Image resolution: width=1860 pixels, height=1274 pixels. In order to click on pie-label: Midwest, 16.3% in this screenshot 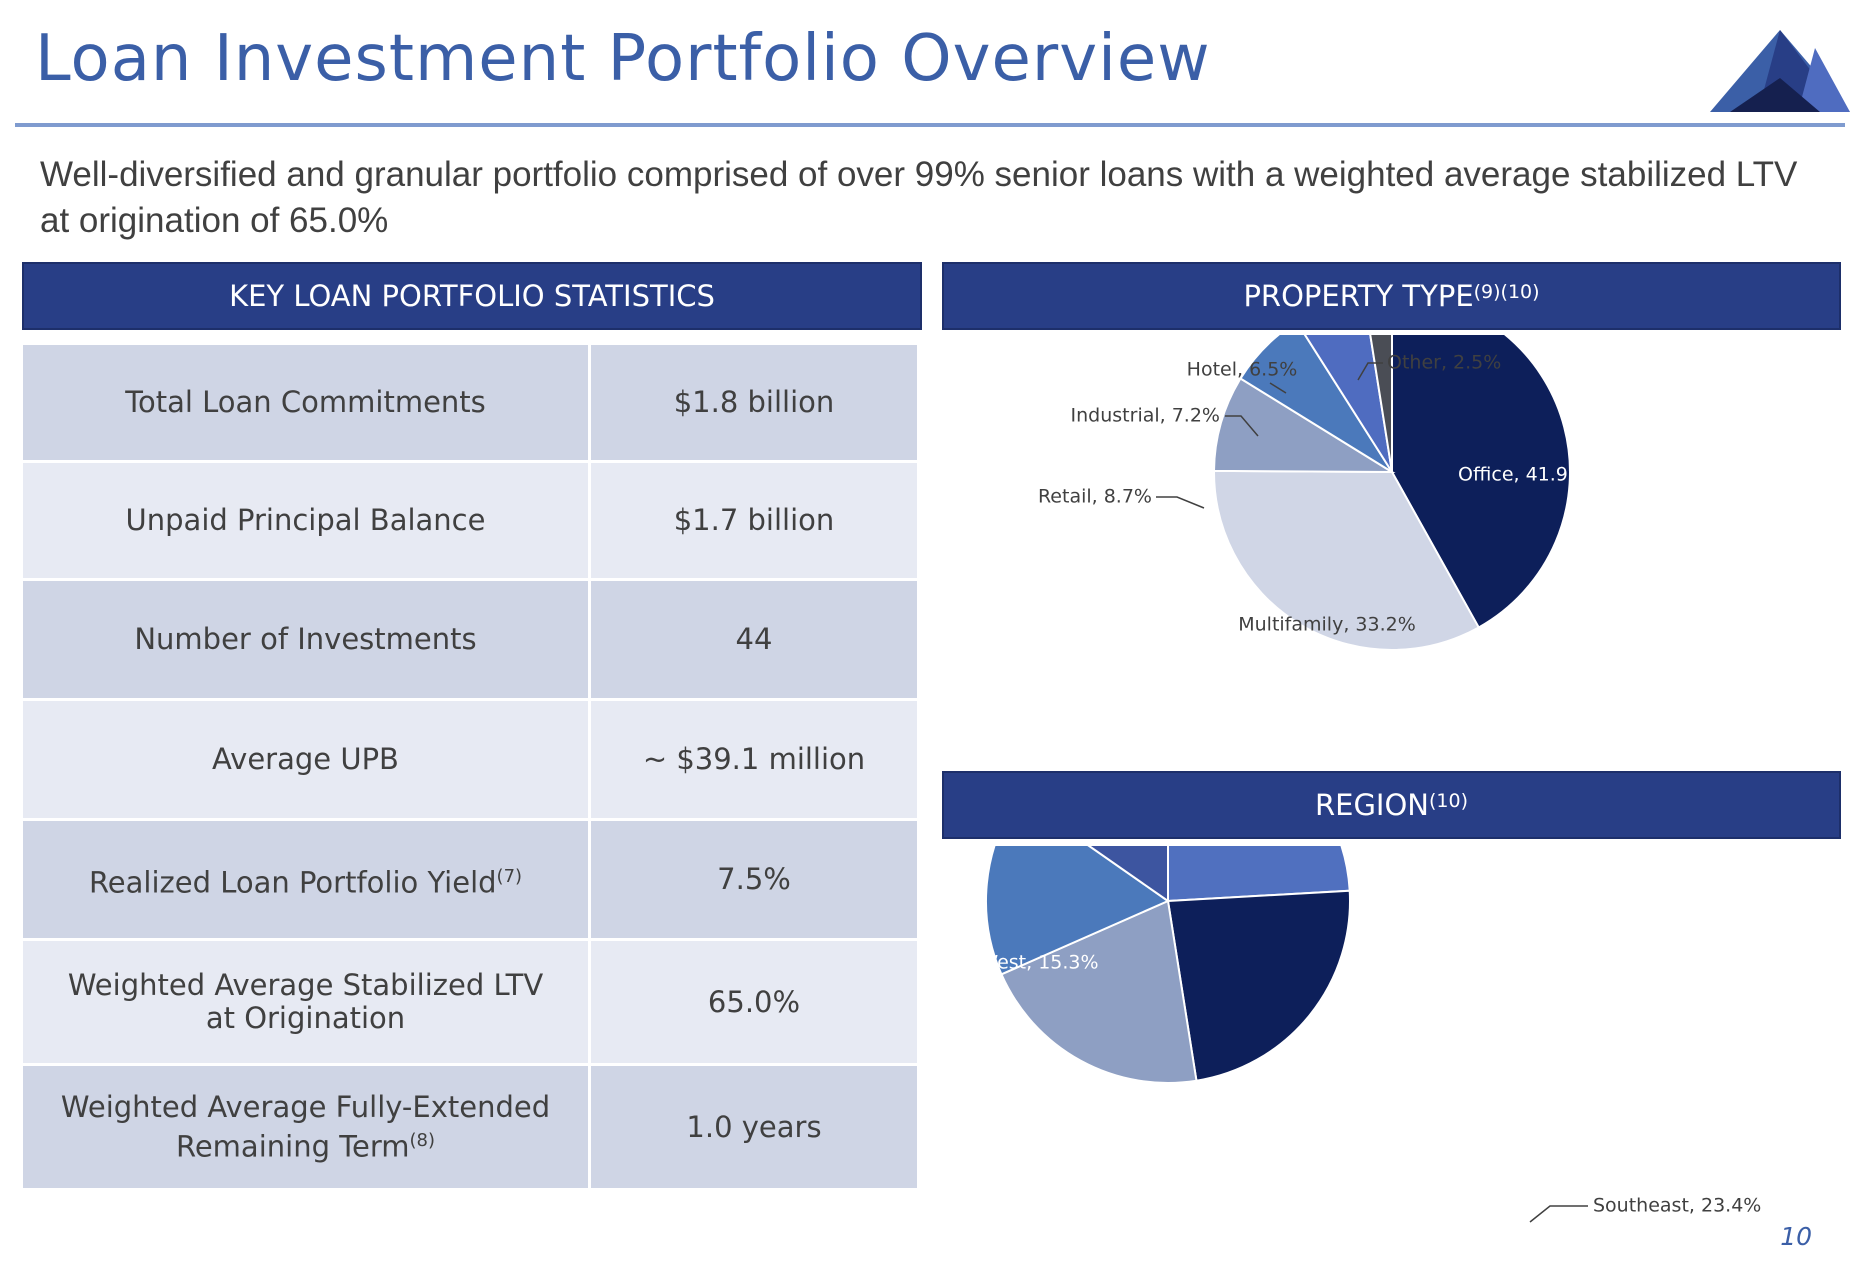, I will do `click(1034, 1080)`.